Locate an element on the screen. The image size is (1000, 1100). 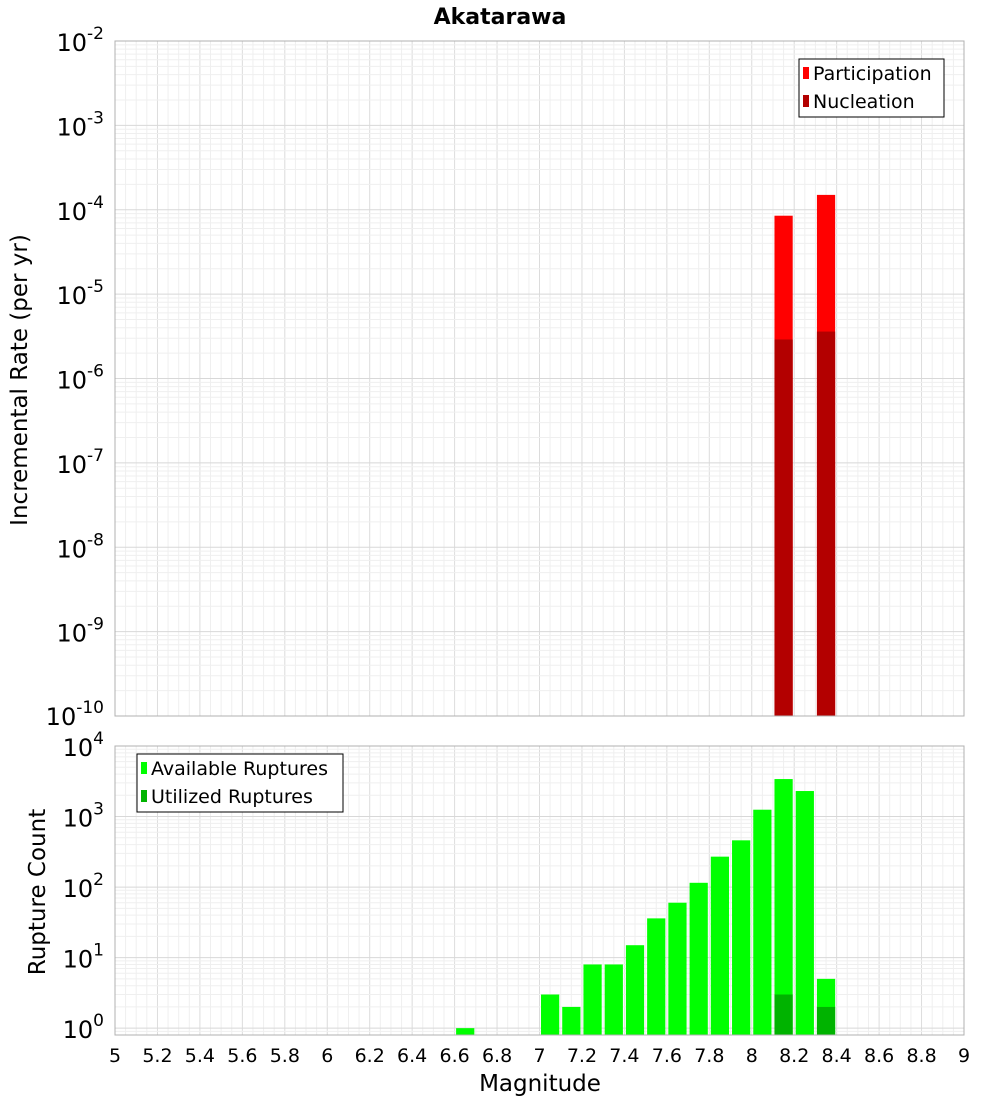
x-tick-label: 5.6 is located at coordinates (242, 1056).